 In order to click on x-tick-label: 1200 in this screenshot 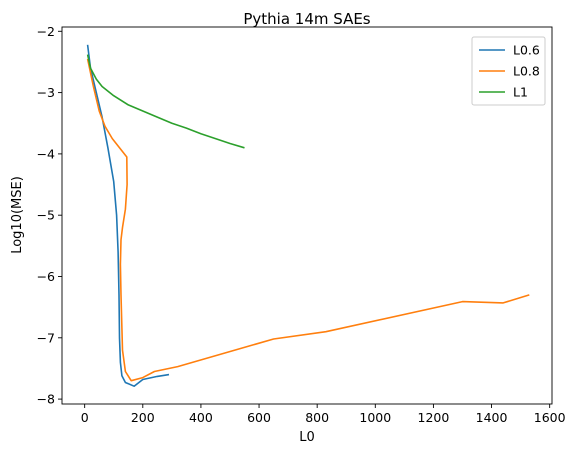, I will do `click(434, 417)`.